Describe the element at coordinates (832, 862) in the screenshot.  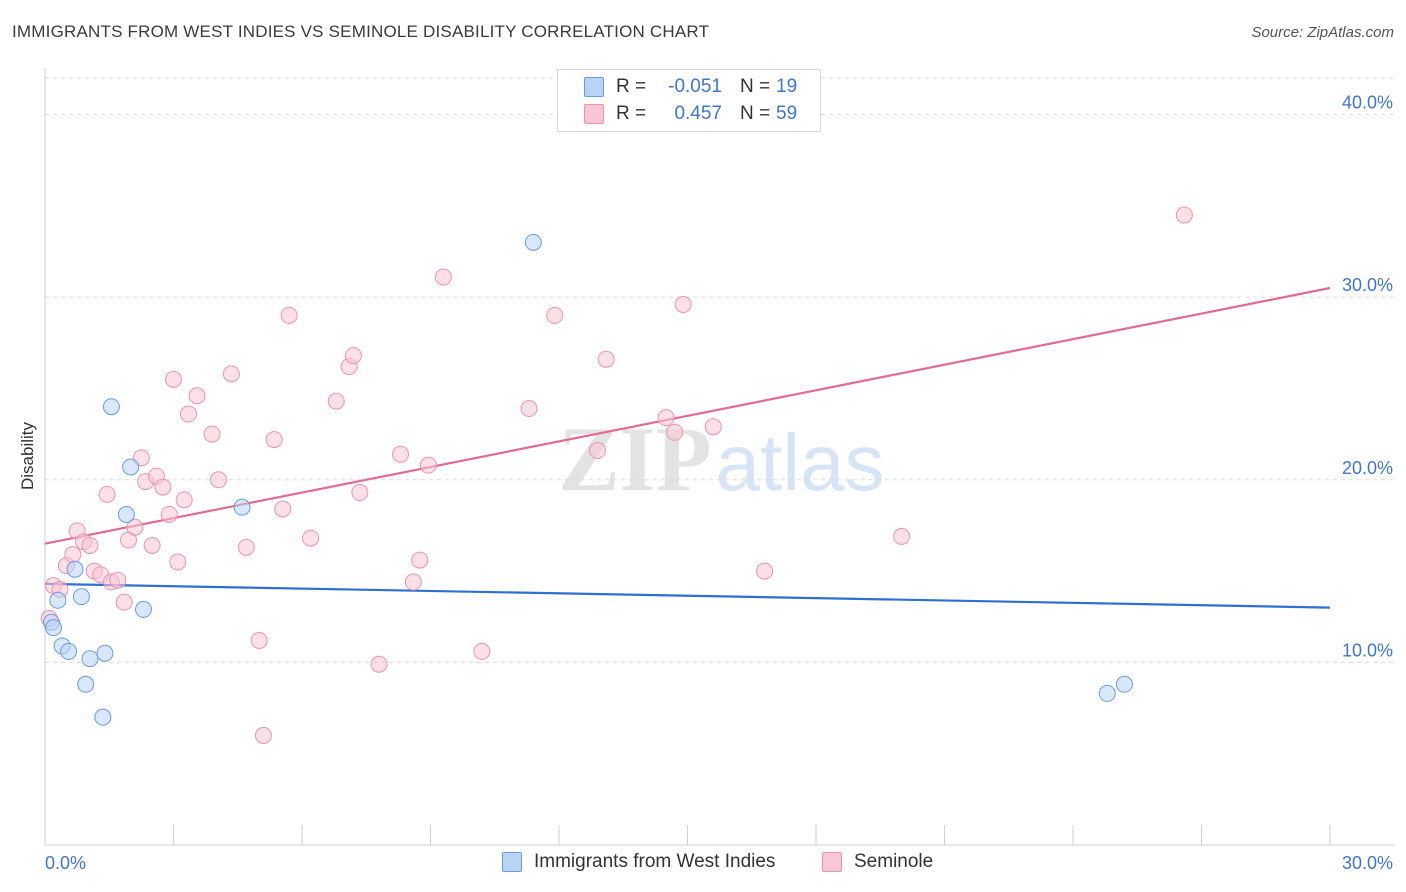
I see `bottom-legend-swatch-pink` at that location.